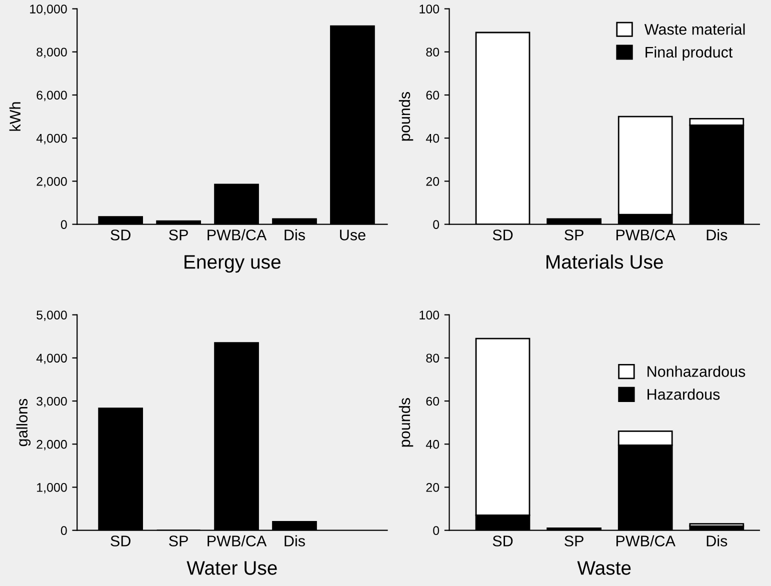 This screenshot has height=586, width=771. I want to click on x-tick-label: Use, so click(353, 235).